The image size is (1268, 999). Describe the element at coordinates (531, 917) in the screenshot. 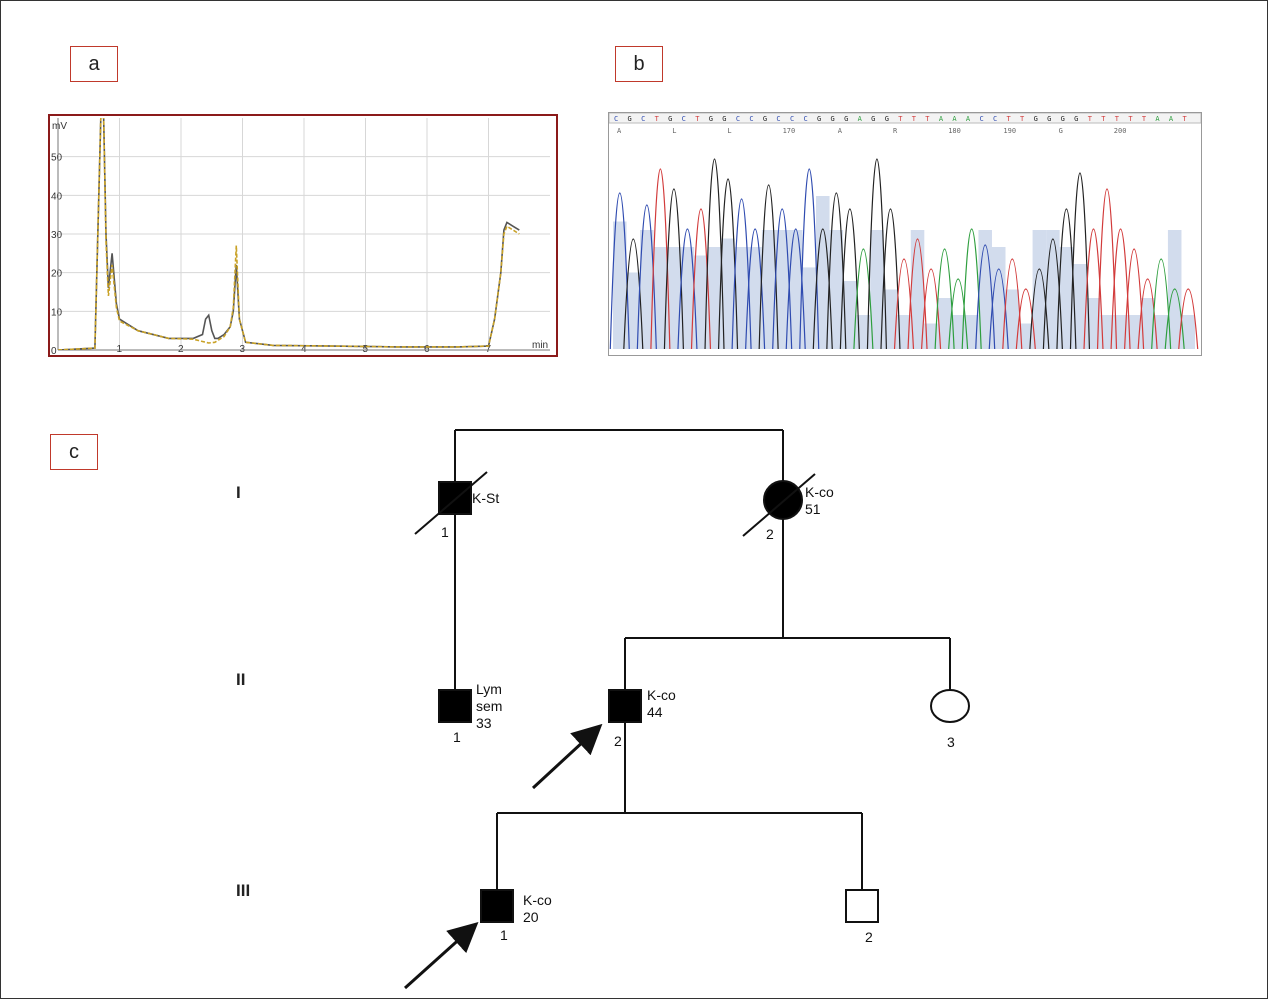

I see `individual-label: 20` at that location.